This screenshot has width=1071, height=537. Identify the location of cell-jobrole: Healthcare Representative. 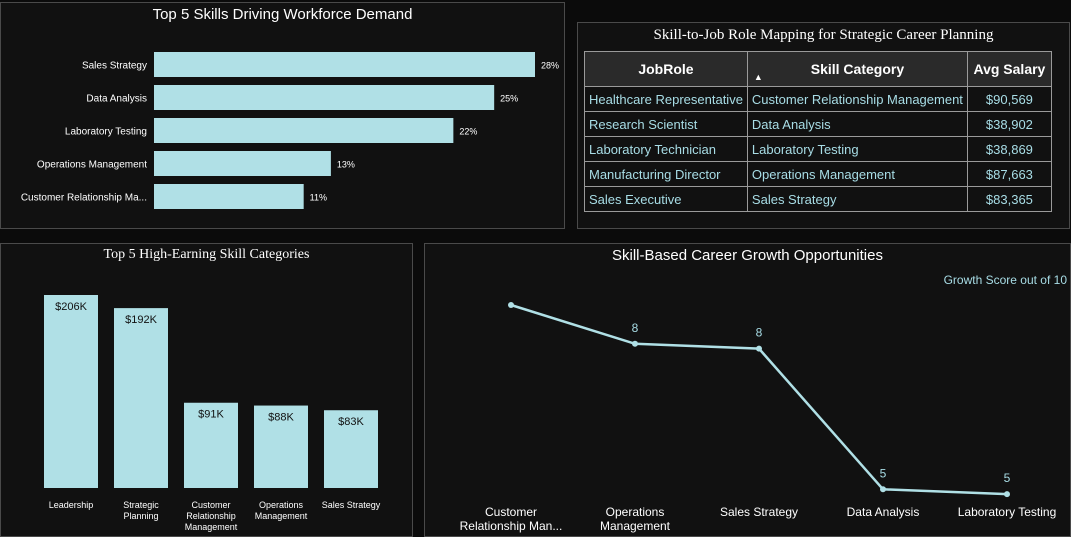
(666, 99).